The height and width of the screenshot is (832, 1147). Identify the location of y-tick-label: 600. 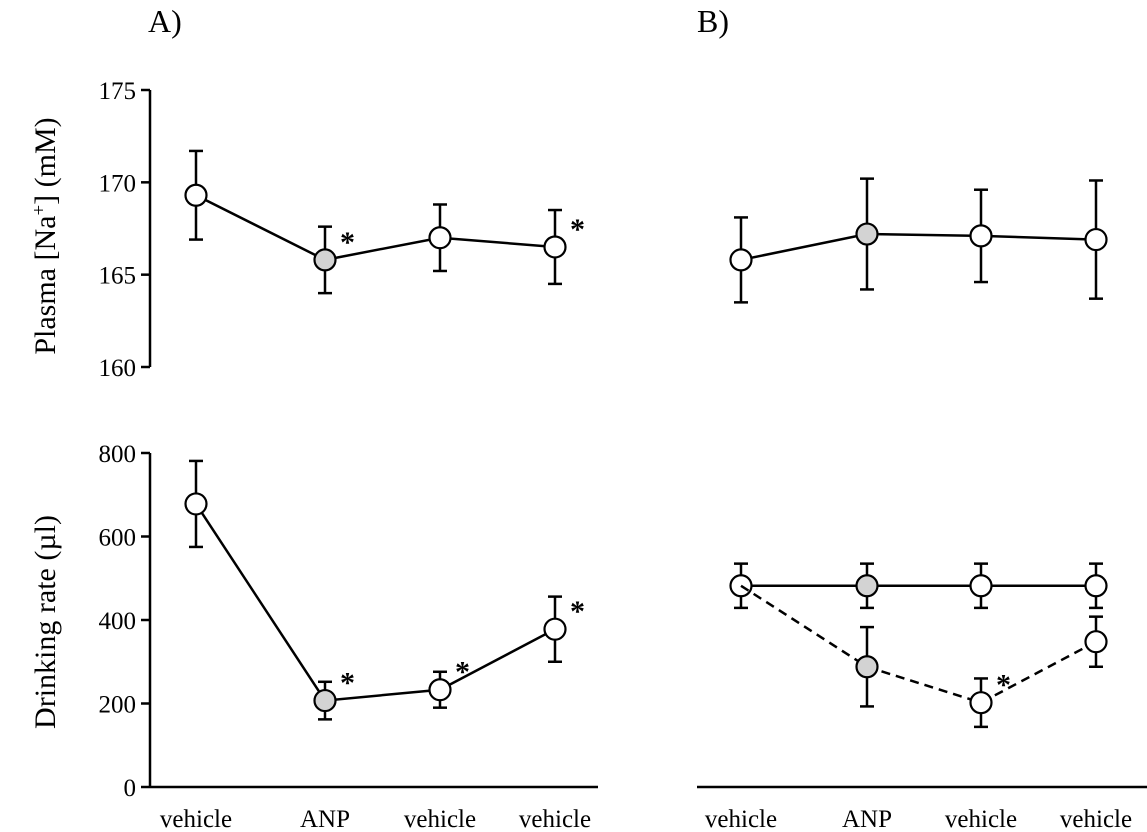
(118, 538).